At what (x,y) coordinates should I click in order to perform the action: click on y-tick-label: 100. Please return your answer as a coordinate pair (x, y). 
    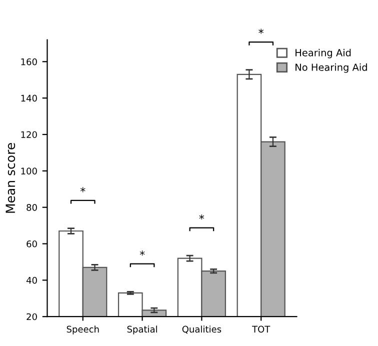
    Looking at the image, I should click on (29, 171).